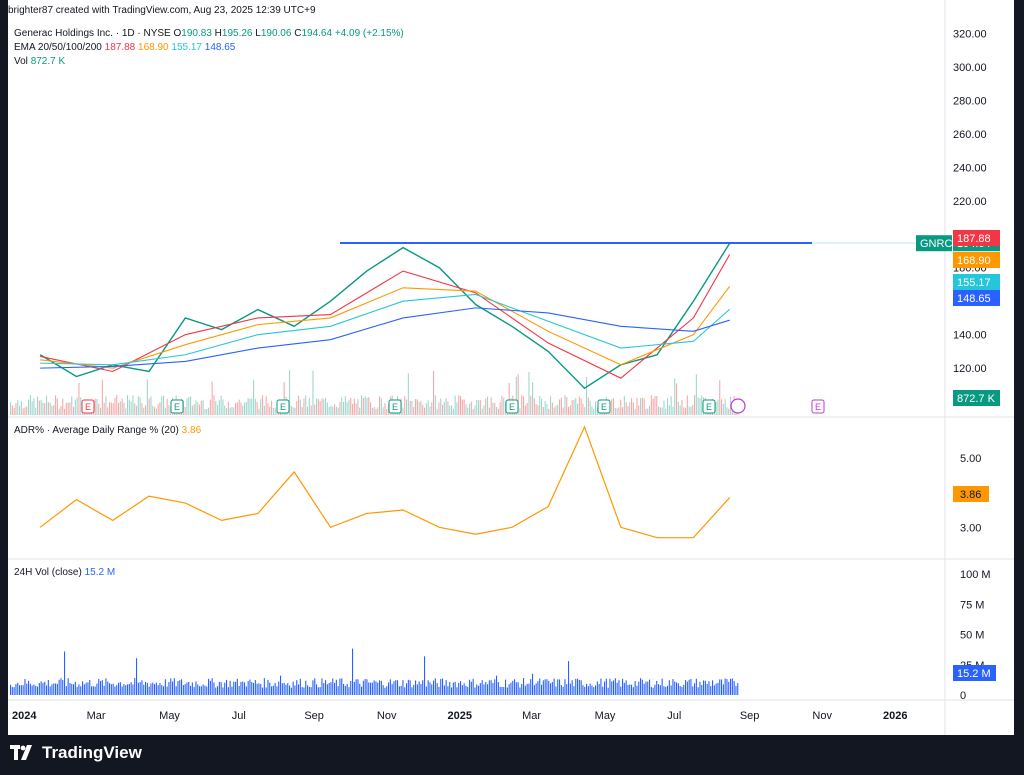 The height and width of the screenshot is (775, 1024). What do you see at coordinates (39, 61) in the screenshot?
I see `vol-legend: Vol 872.7 K` at bounding box center [39, 61].